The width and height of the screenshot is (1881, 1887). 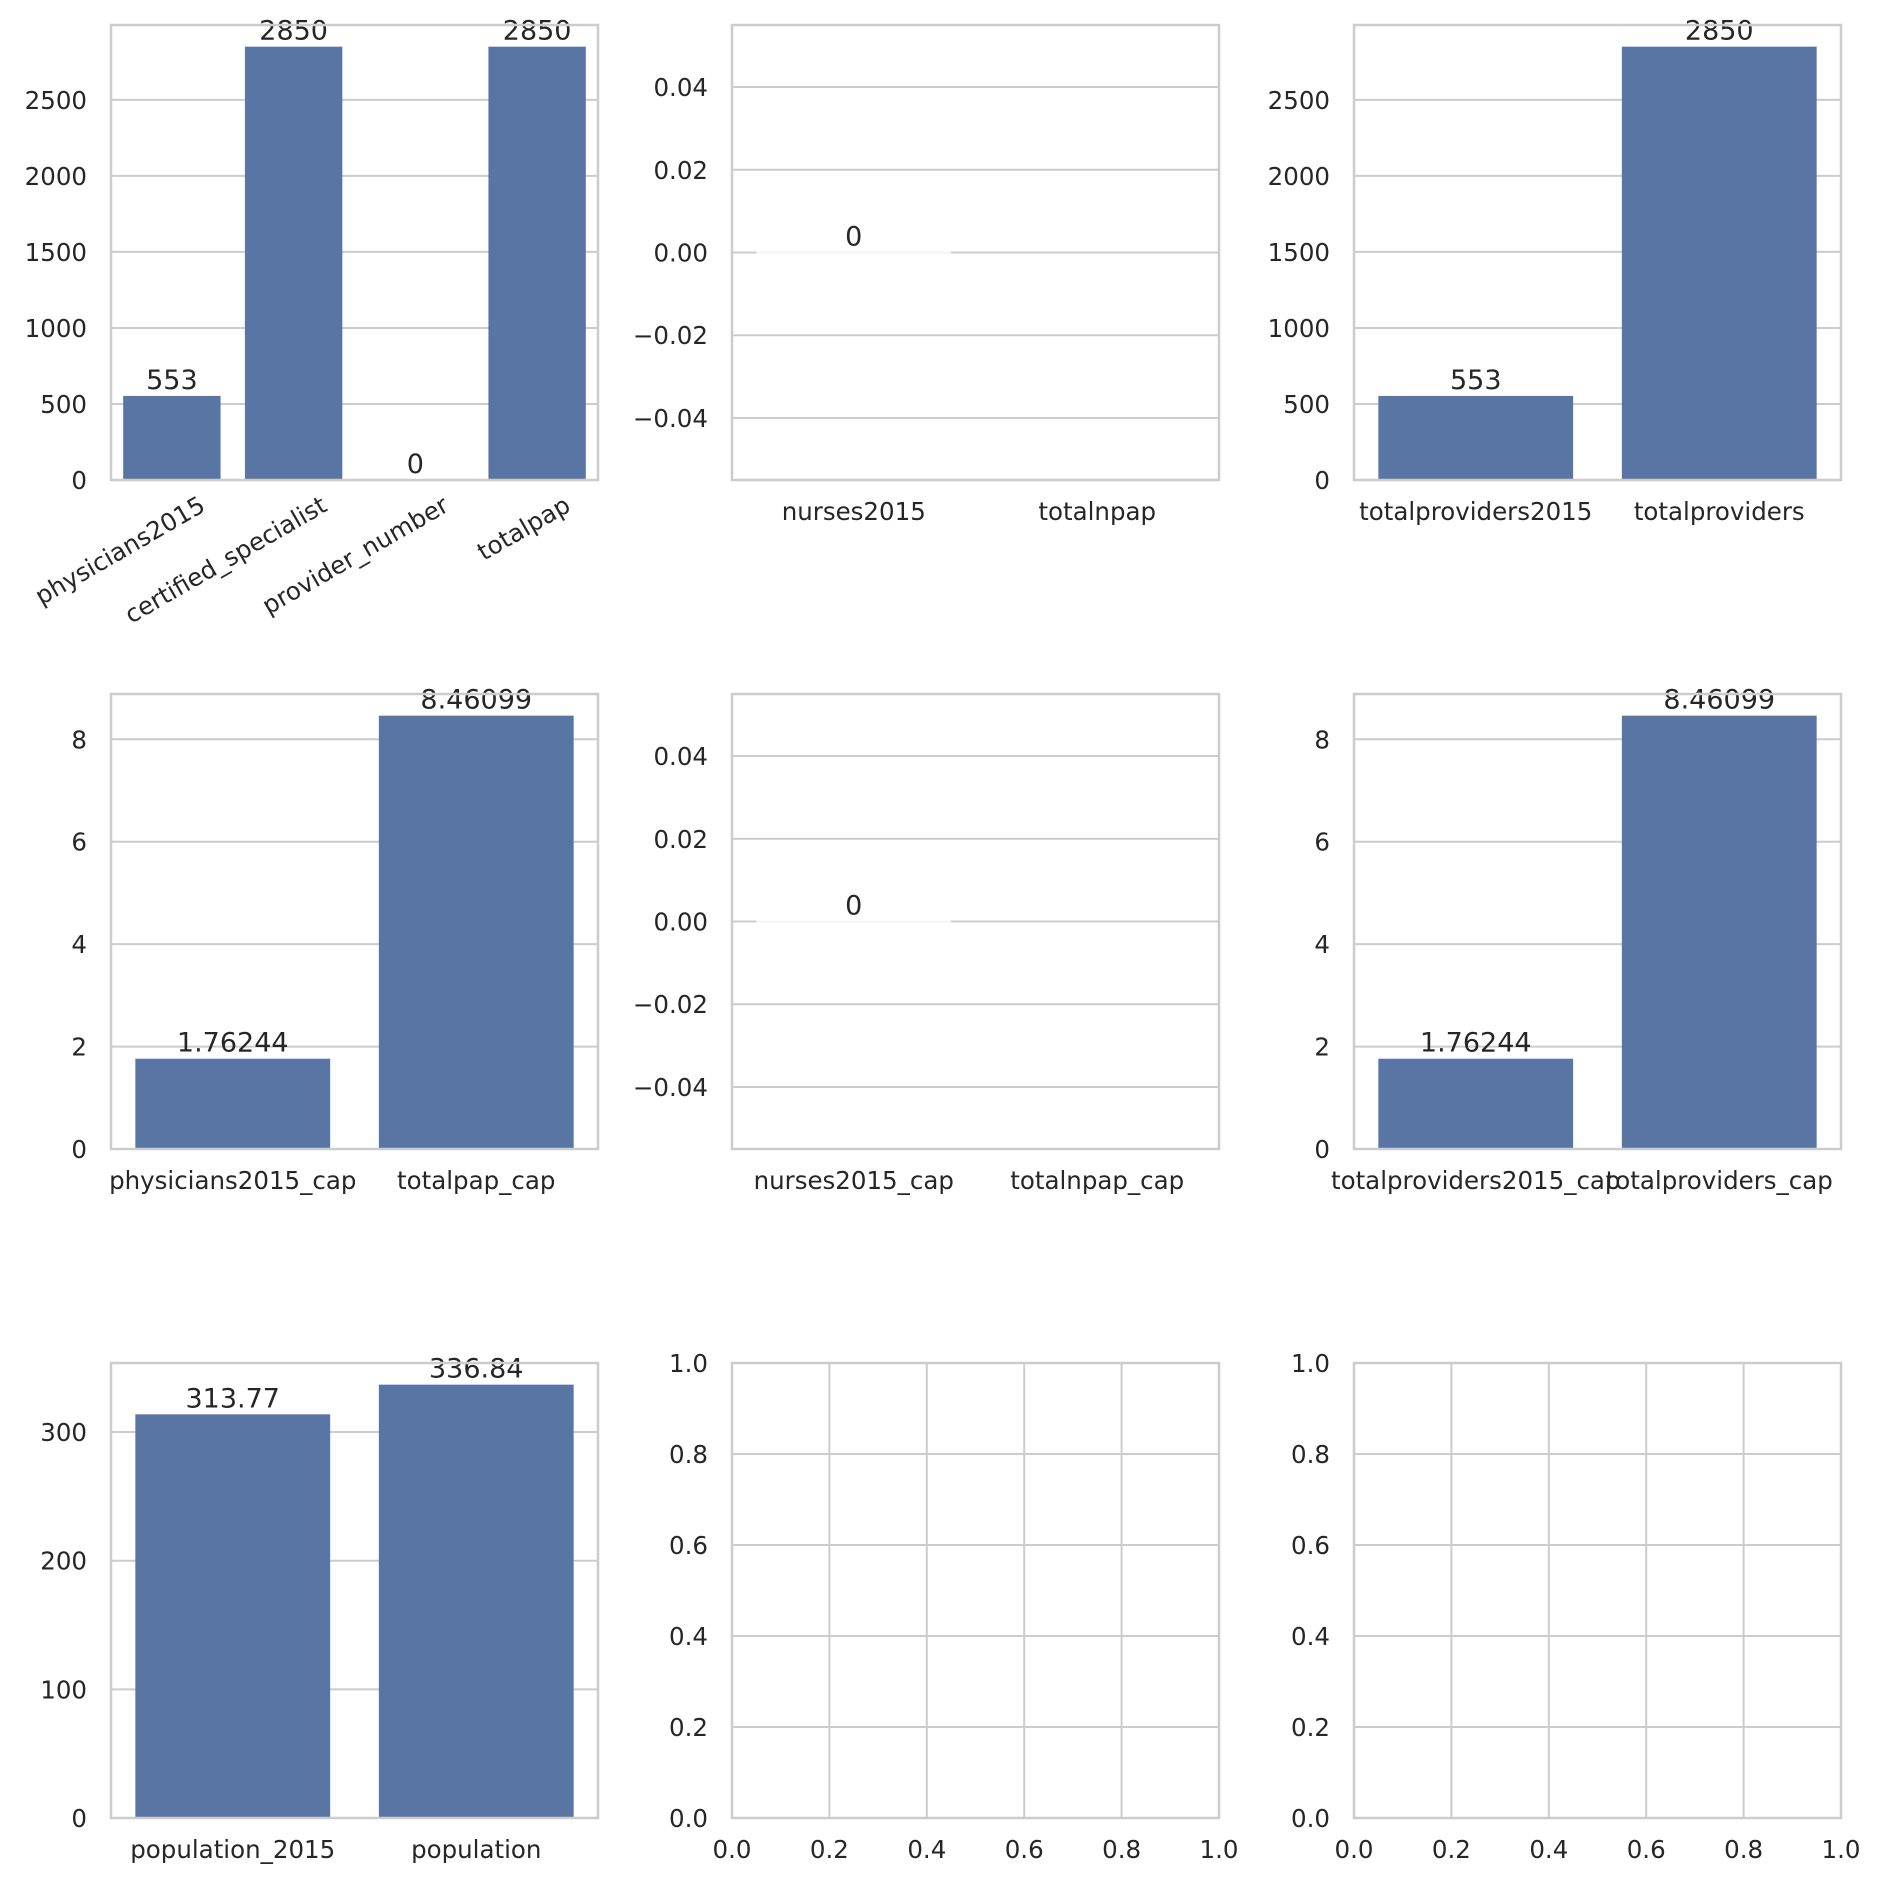 What do you see at coordinates (688, 1636) in the screenshot?
I see `y-tick-label: 0.4` at bounding box center [688, 1636].